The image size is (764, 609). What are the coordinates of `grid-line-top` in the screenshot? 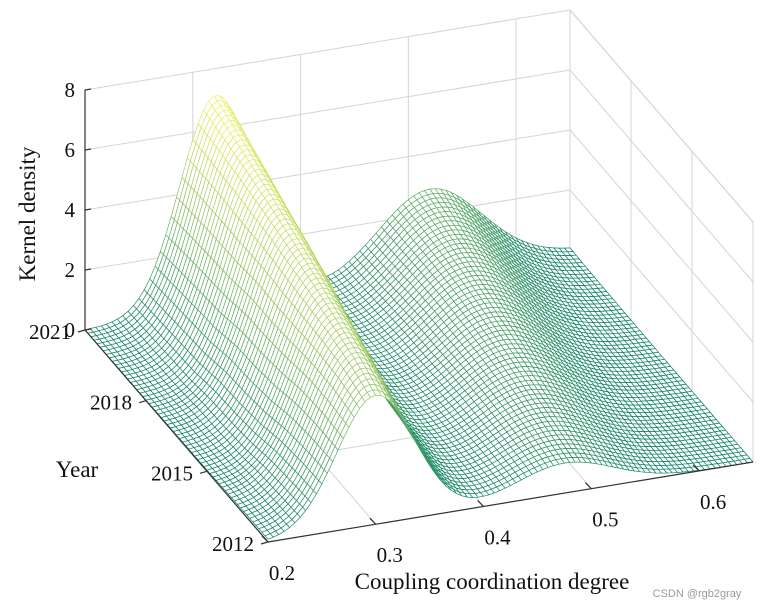 It's located at (661, 116).